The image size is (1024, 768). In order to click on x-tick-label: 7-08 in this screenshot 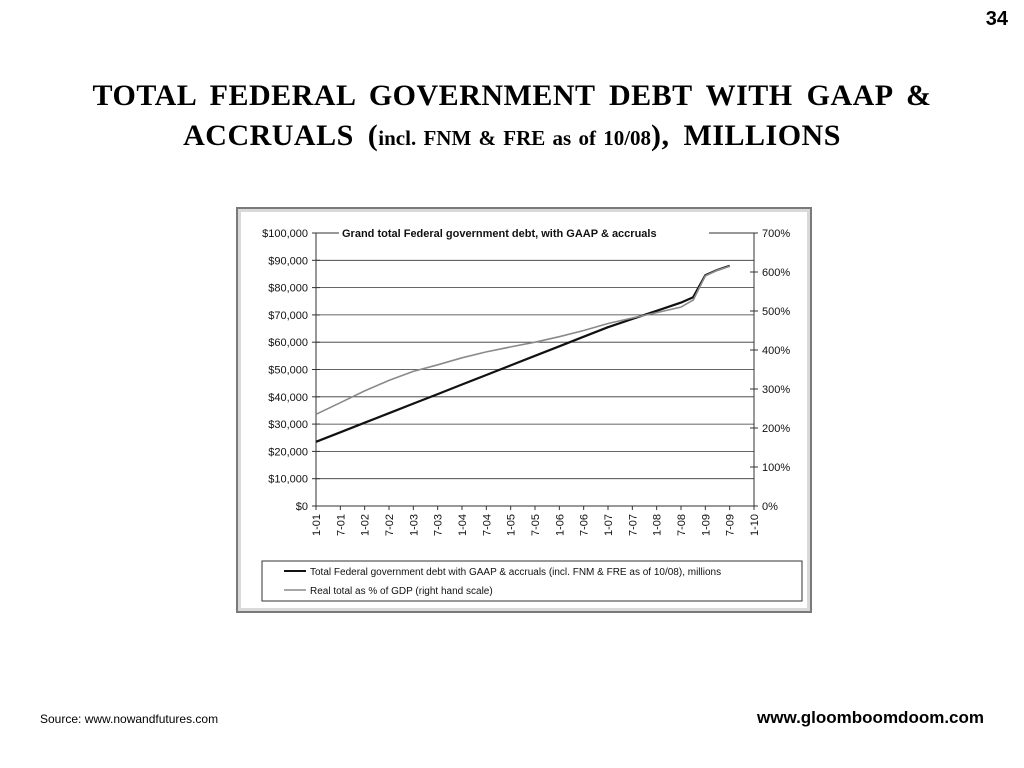, I will do `click(682, 525)`.